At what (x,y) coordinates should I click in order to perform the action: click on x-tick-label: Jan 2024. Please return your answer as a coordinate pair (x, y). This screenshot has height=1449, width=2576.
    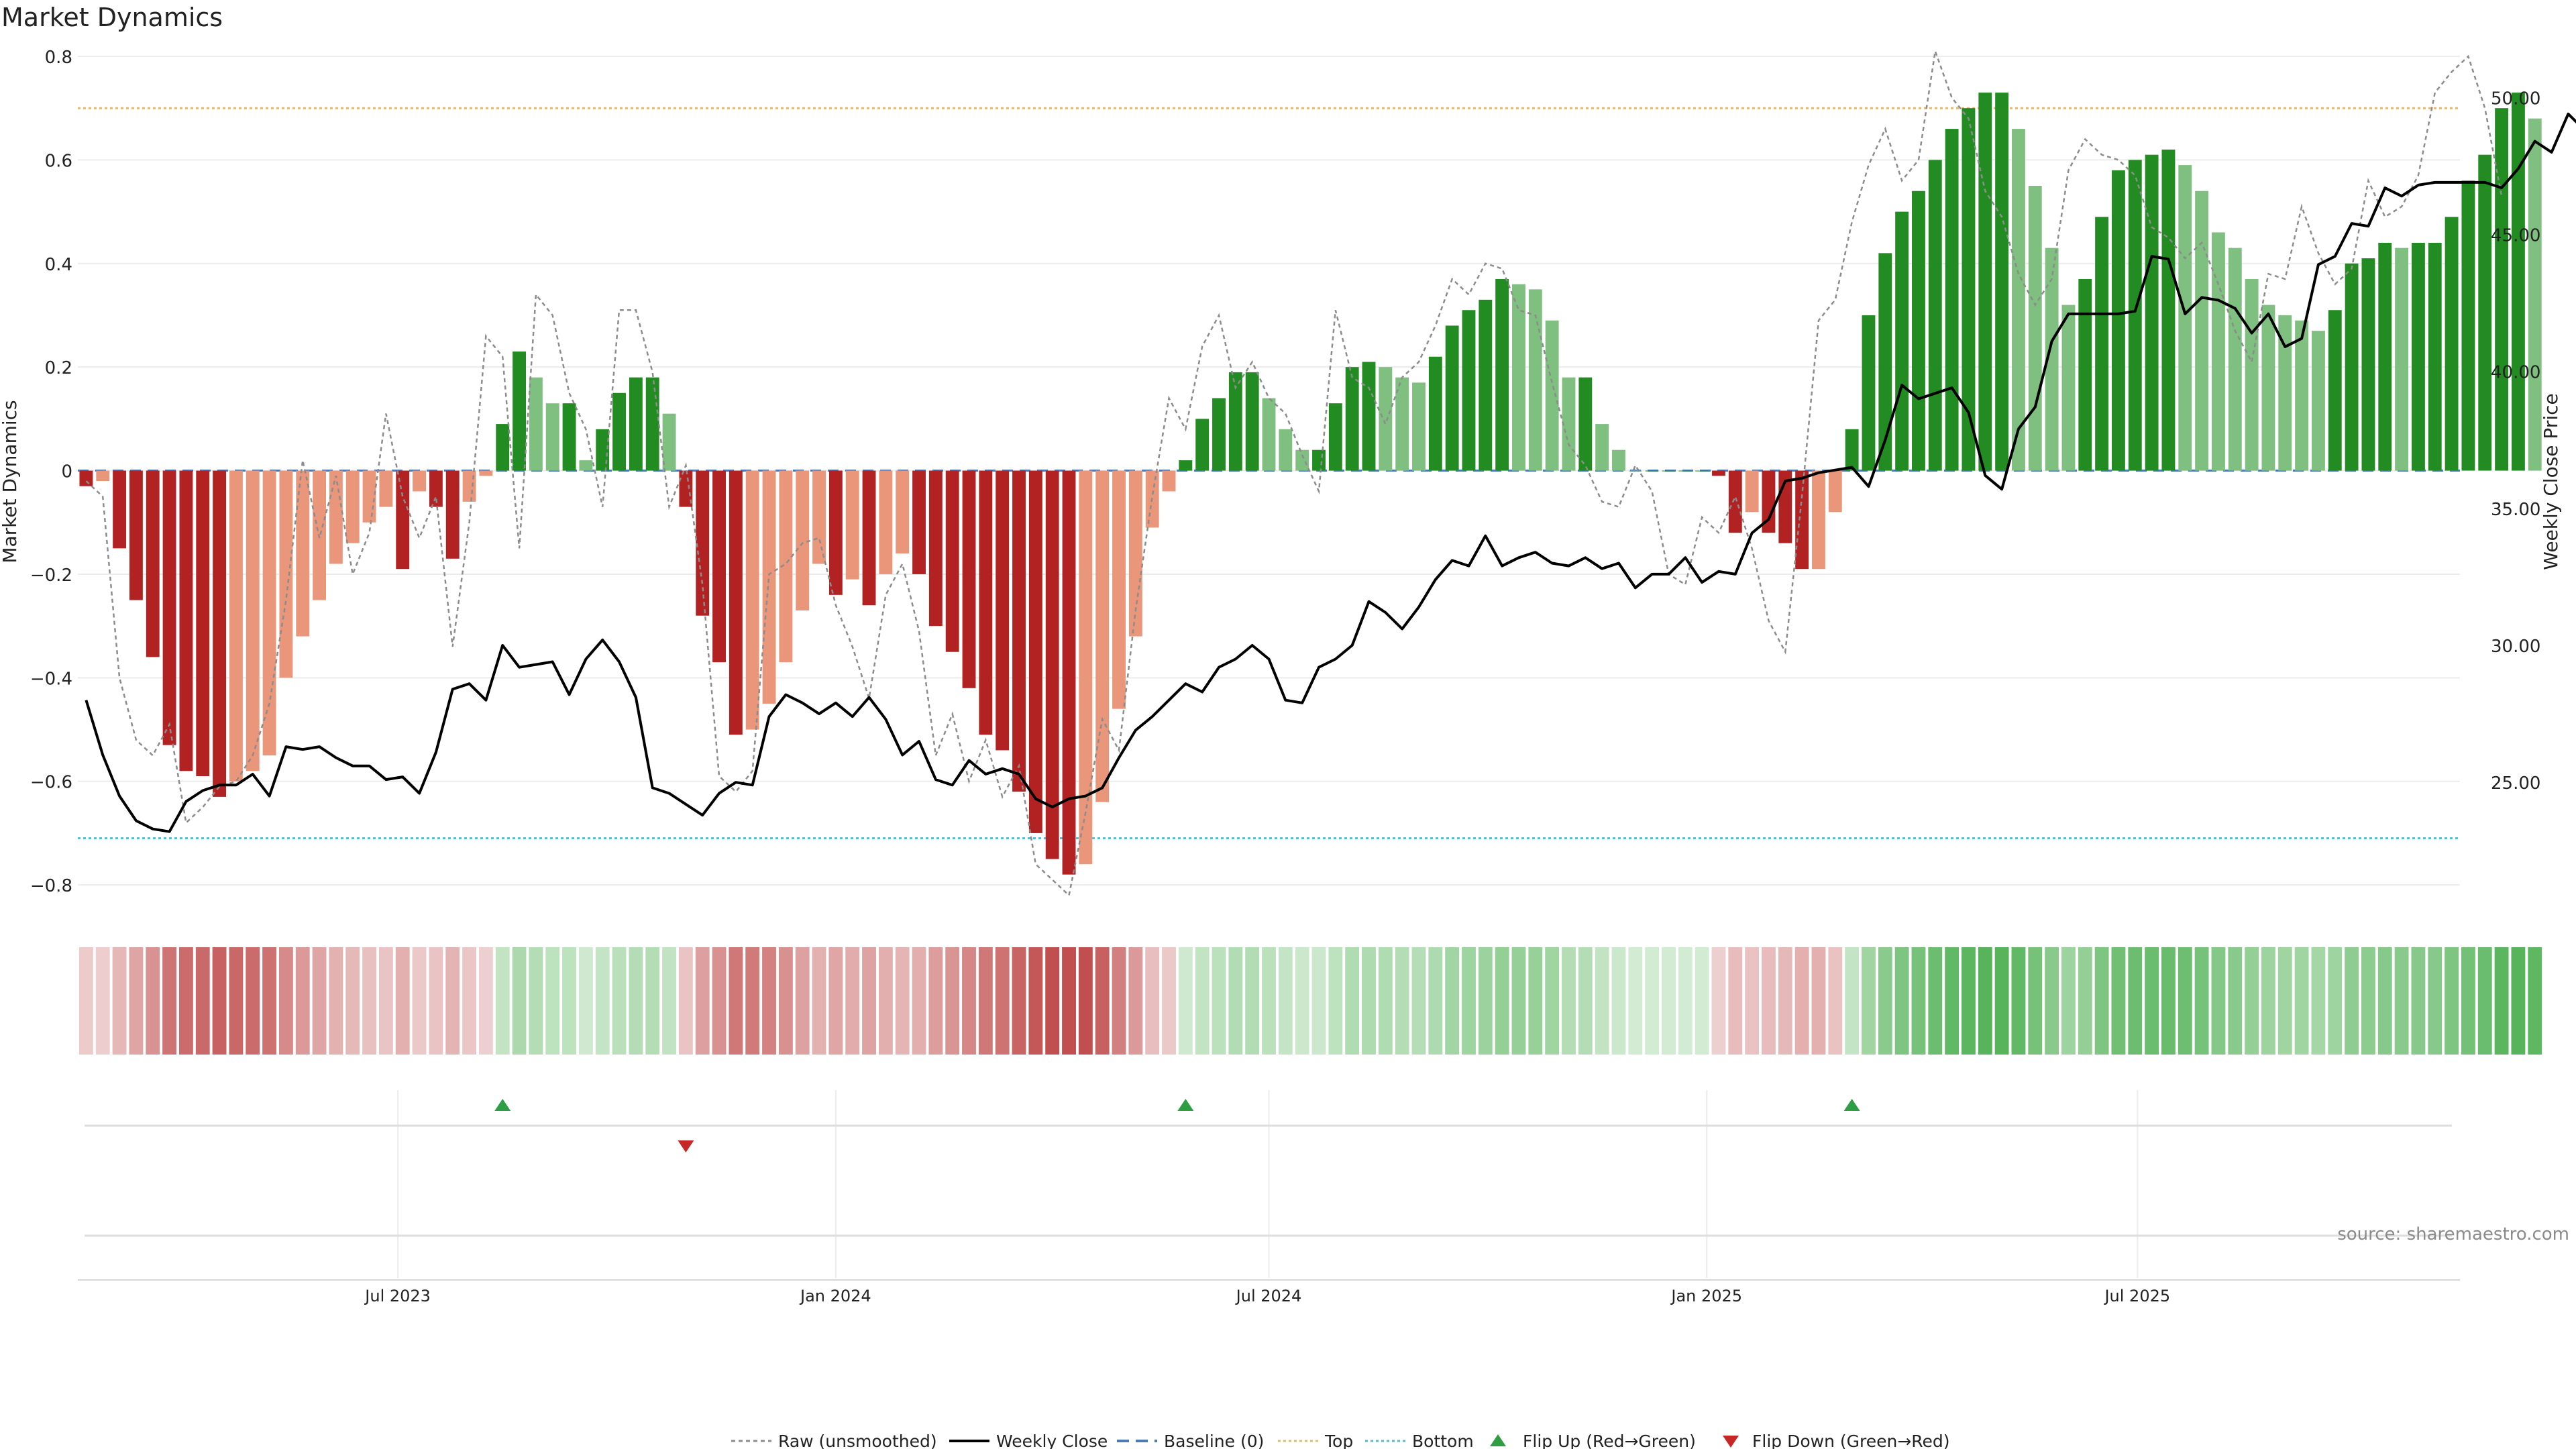
    Looking at the image, I should click on (835, 1296).